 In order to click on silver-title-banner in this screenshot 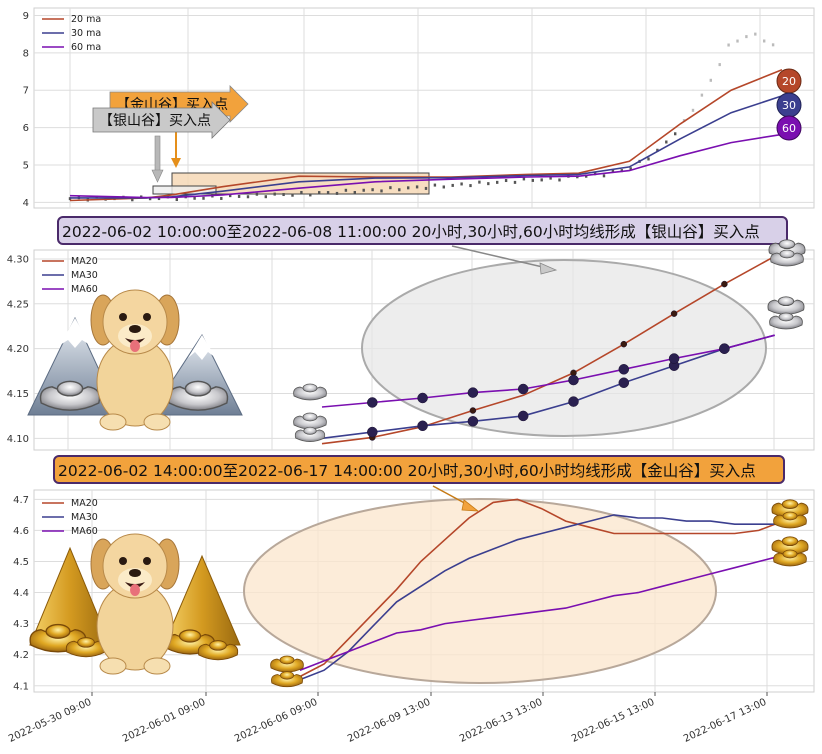, I will do `click(422, 230)`.